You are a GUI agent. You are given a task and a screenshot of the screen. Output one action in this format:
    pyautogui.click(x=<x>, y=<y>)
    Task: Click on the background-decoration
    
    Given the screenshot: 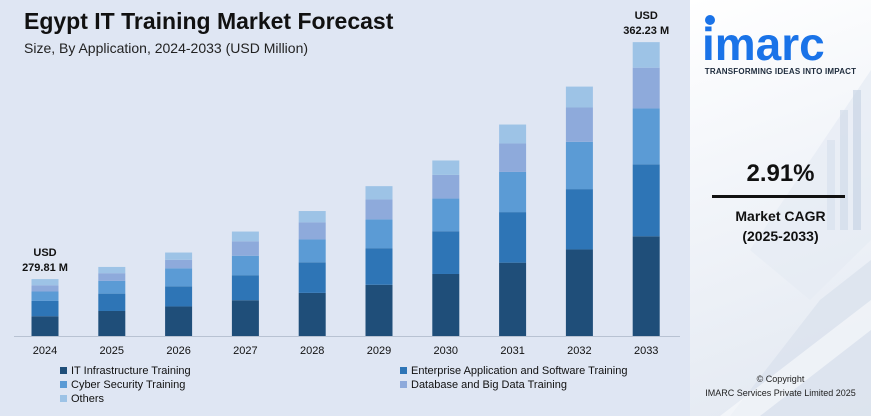 What is the action you would take?
    pyautogui.click(x=795, y=243)
    